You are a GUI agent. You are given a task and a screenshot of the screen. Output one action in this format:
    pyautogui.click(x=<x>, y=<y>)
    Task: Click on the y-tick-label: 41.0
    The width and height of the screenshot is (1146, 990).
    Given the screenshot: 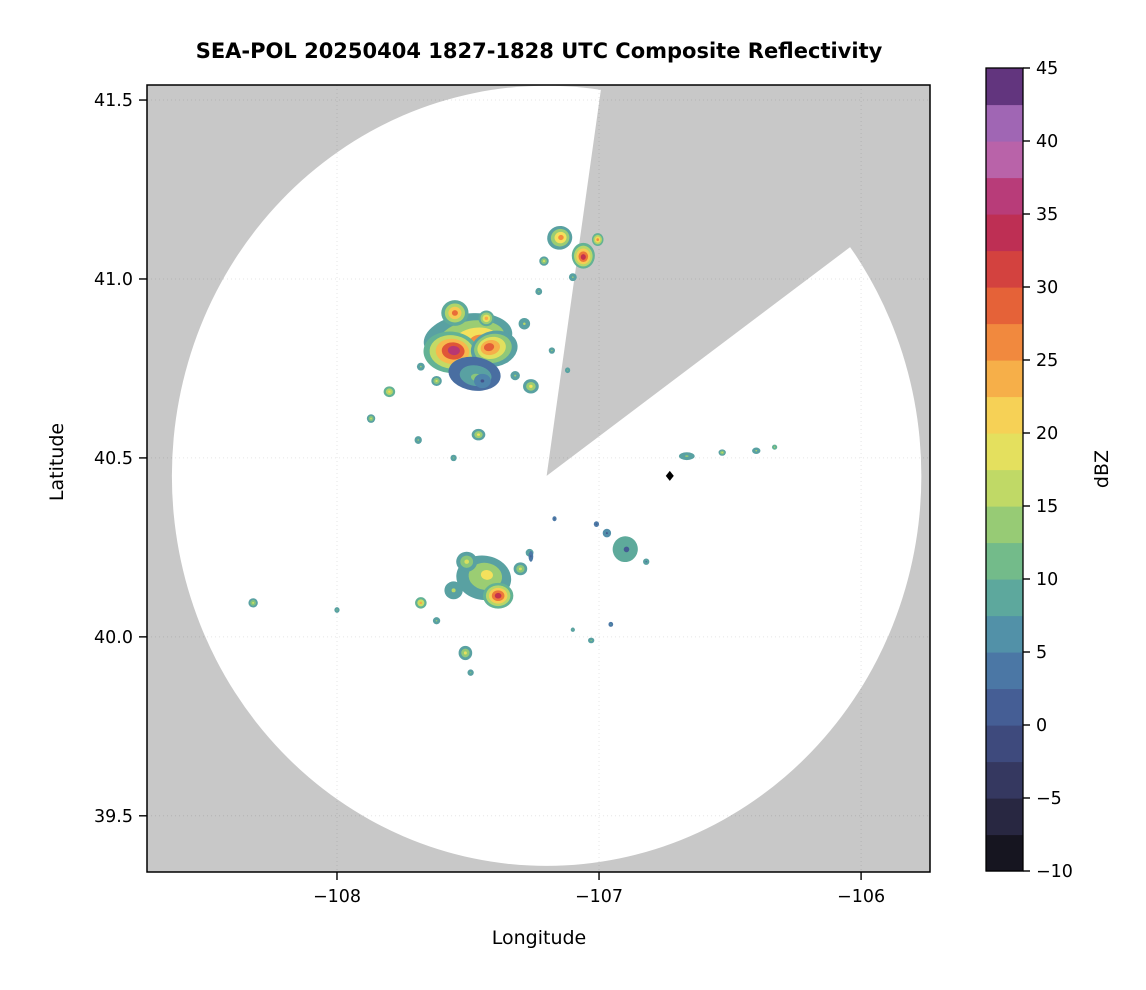 What is the action you would take?
    pyautogui.click(x=113, y=280)
    